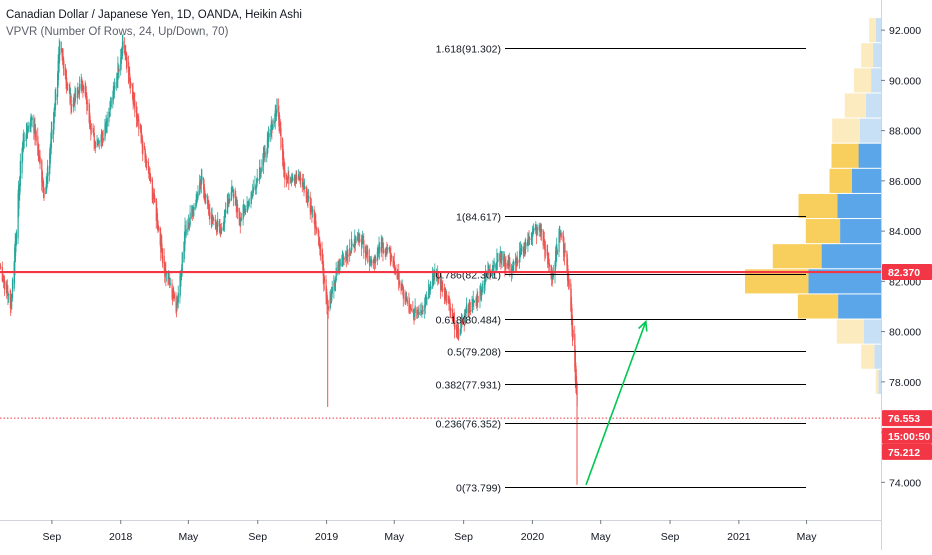 The width and height of the screenshot is (932, 555). What do you see at coordinates (807, 537) in the screenshot?
I see `x-tick-label-11: May` at bounding box center [807, 537].